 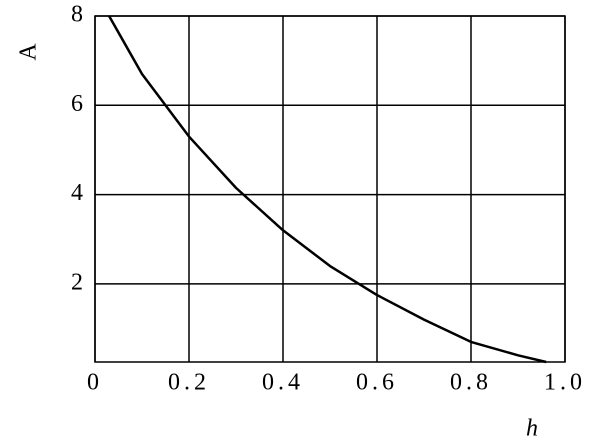 What do you see at coordinates (532, 429) in the screenshot?
I see `x-axis-label: h` at bounding box center [532, 429].